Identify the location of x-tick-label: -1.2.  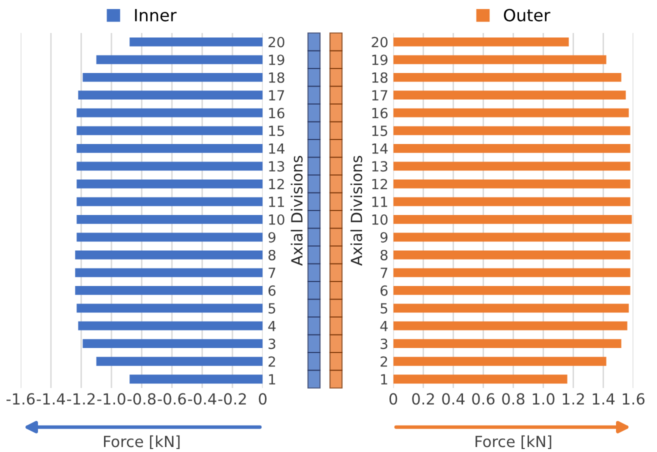
(81, 398).